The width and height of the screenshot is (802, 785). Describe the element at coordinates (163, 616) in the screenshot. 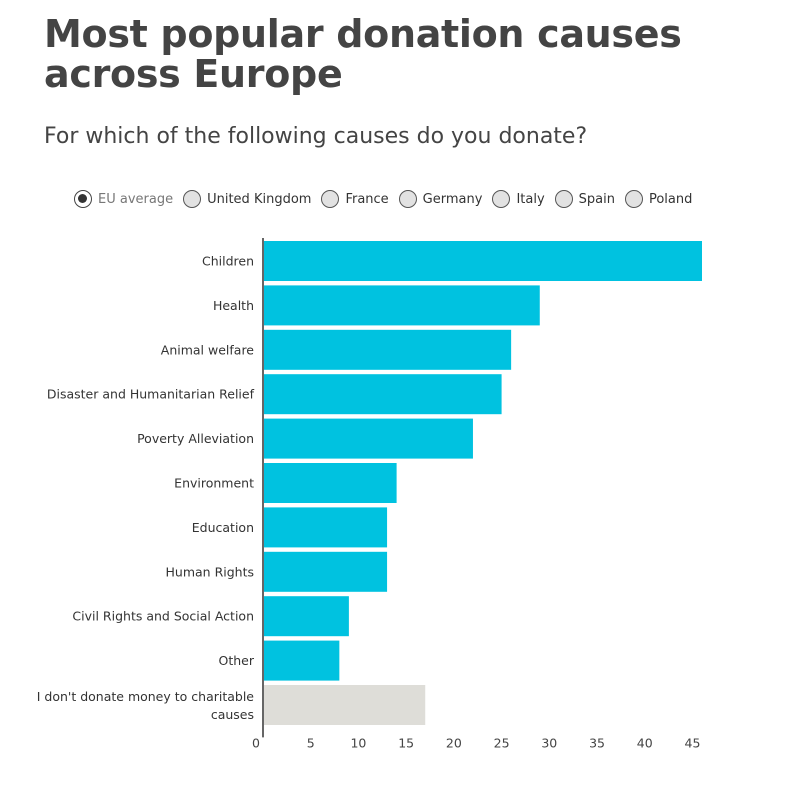

I see `category-label: Civil Rights and Social Action` at that location.